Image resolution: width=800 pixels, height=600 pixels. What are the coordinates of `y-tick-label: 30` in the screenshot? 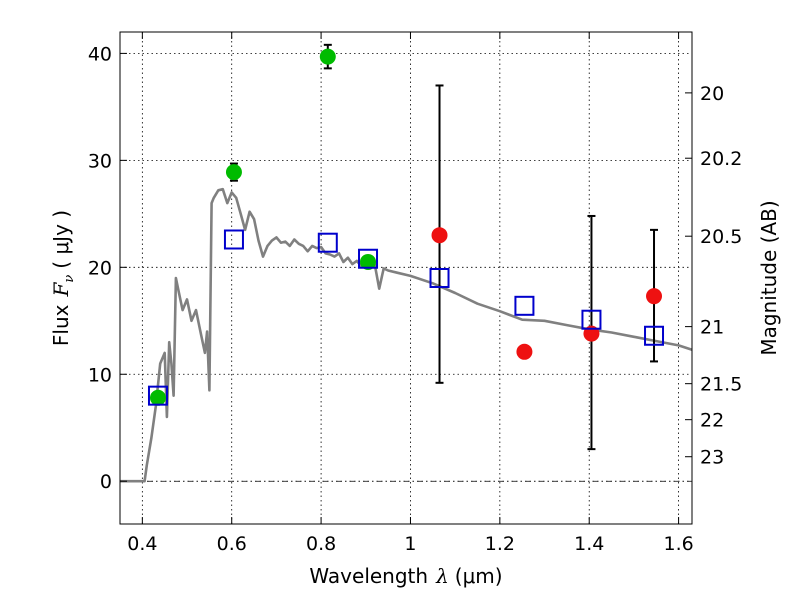 It's located at (100, 161).